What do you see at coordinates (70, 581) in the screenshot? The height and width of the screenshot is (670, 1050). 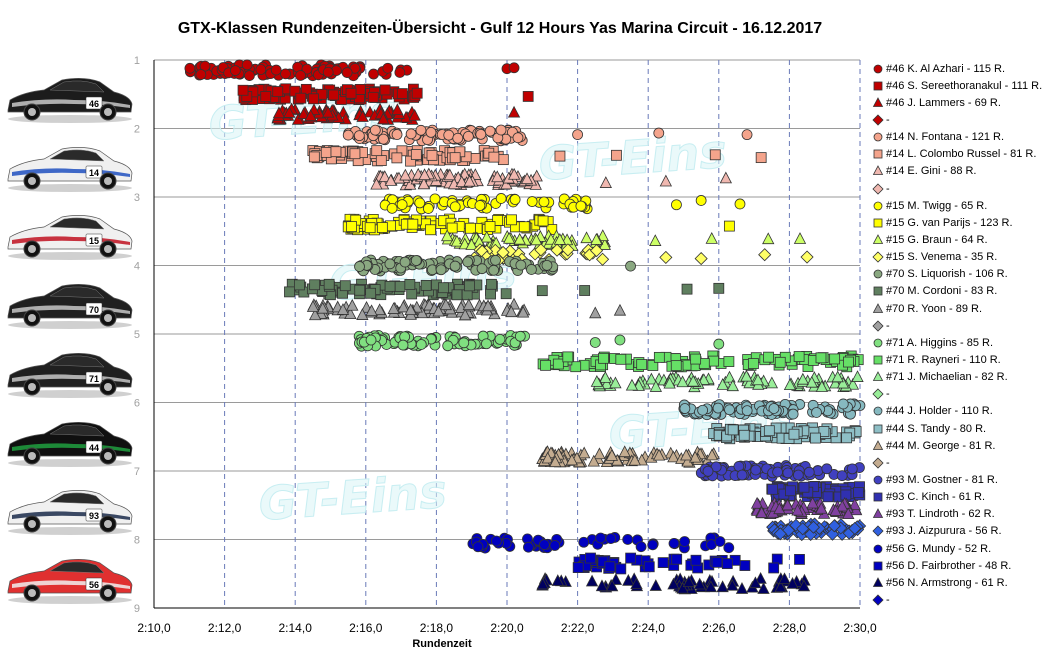 I see `car-image: 56` at bounding box center [70, 581].